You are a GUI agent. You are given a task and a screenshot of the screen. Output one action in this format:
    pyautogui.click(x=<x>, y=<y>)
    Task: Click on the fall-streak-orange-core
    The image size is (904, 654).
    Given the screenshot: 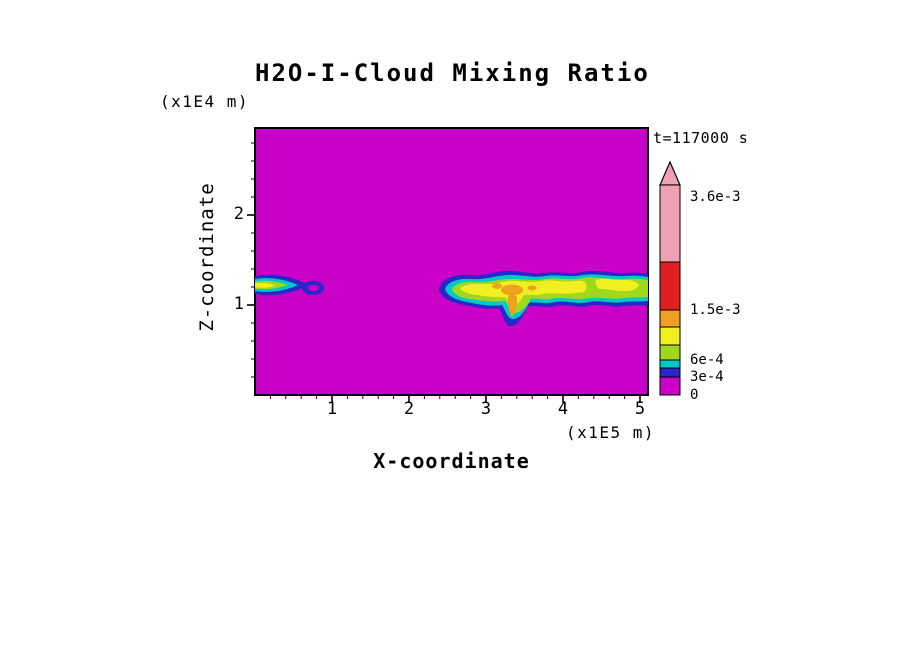 What is the action you would take?
    pyautogui.click(x=512, y=305)
    